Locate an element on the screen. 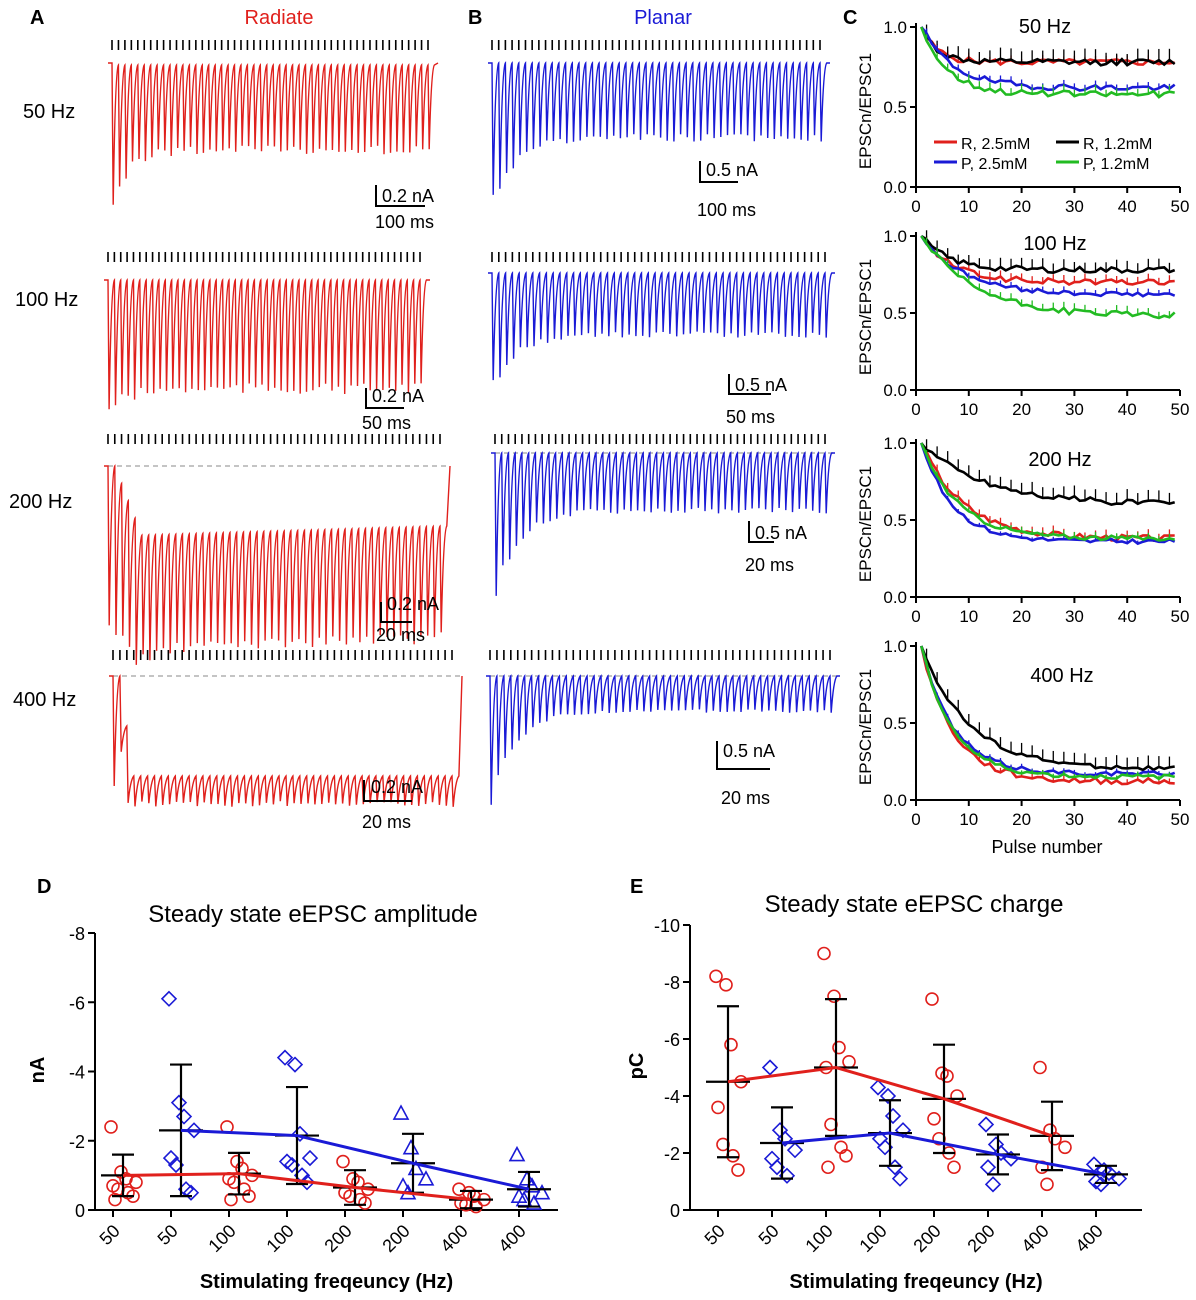 Image resolution: width=1196 pixels, height=1300 pixels. chart-title: 200 Hz is located at coordinates (1059, 460).